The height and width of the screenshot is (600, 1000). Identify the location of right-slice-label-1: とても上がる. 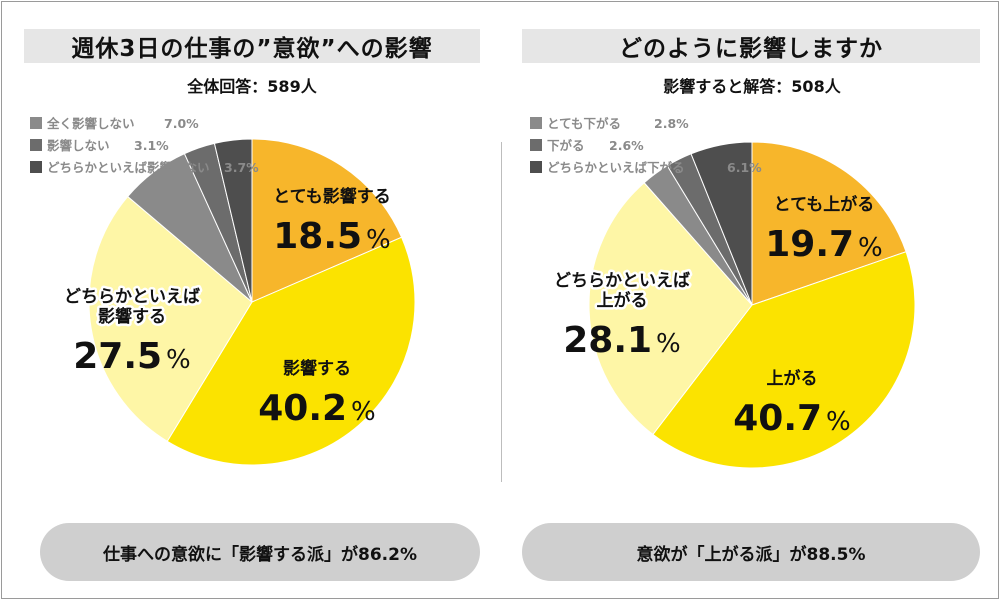
(824, 204).